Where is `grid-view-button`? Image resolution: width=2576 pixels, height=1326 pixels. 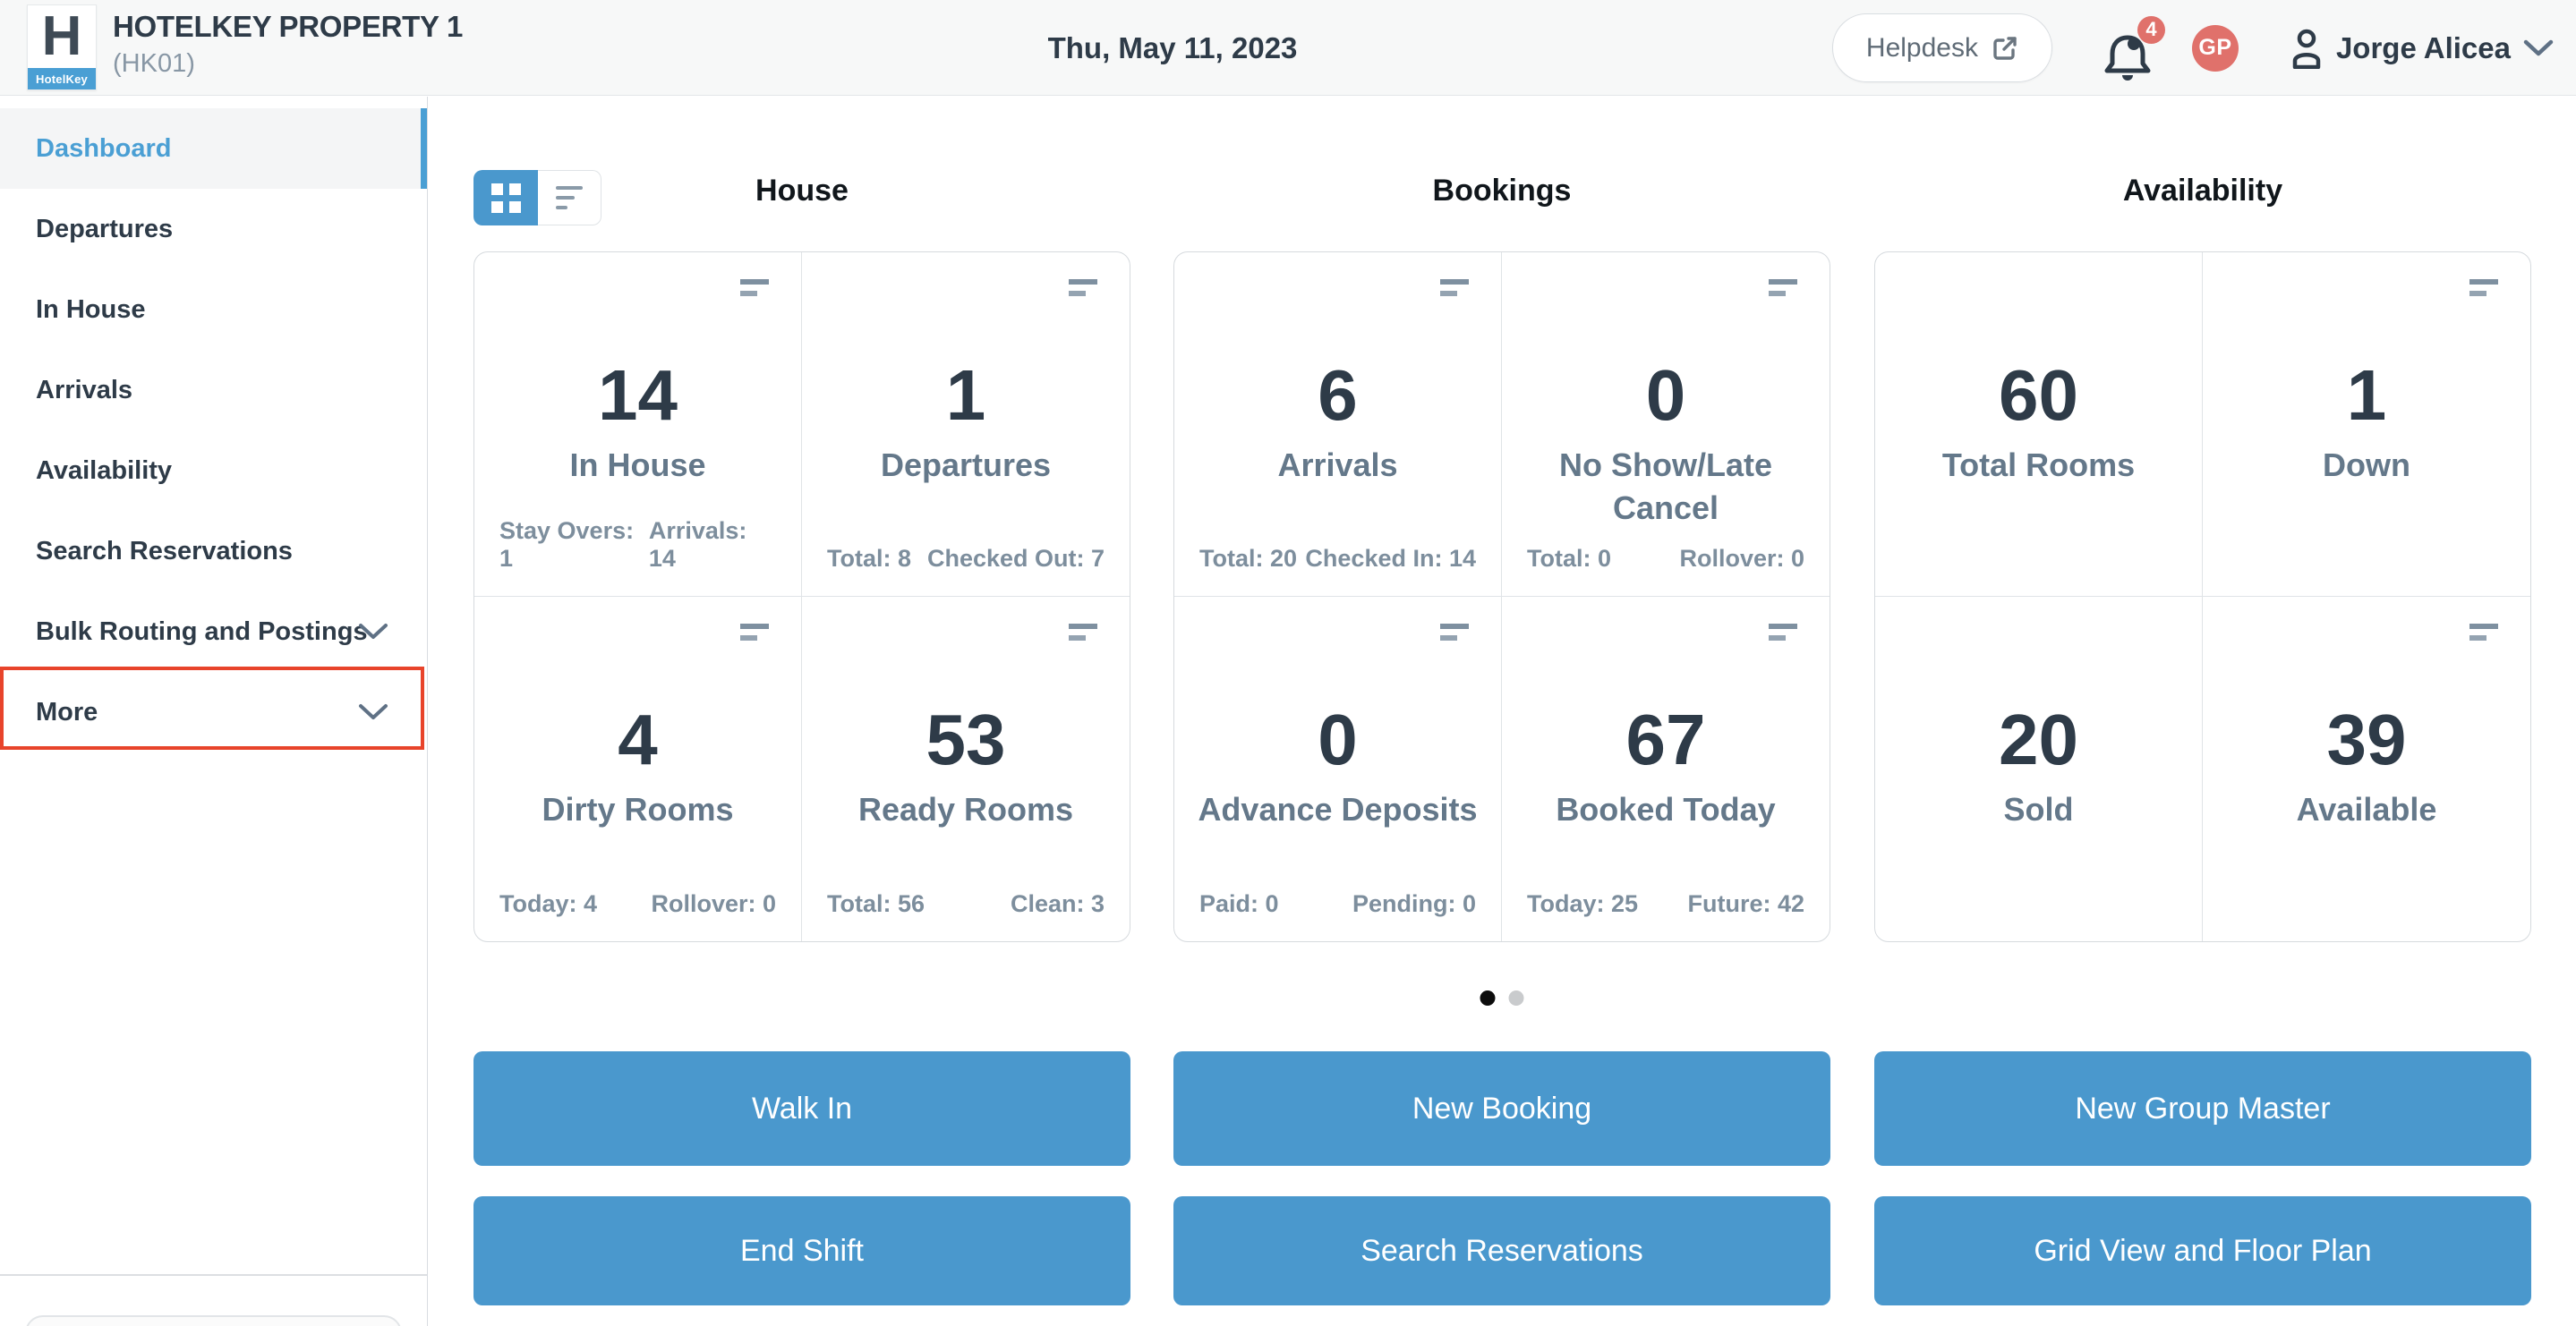 grid-view-button is located at coordinates (505, 197).